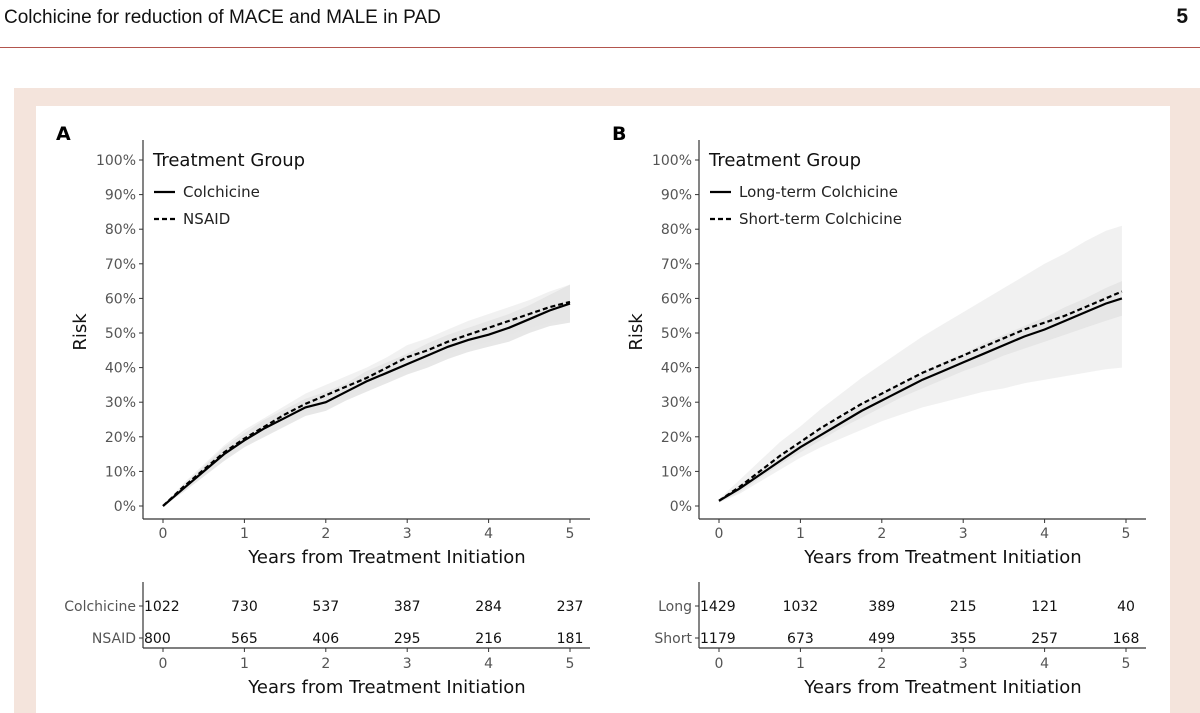  Describe the element at coordinates (1182, 16) in the screenshot. I see `page-number: 5` at that location.